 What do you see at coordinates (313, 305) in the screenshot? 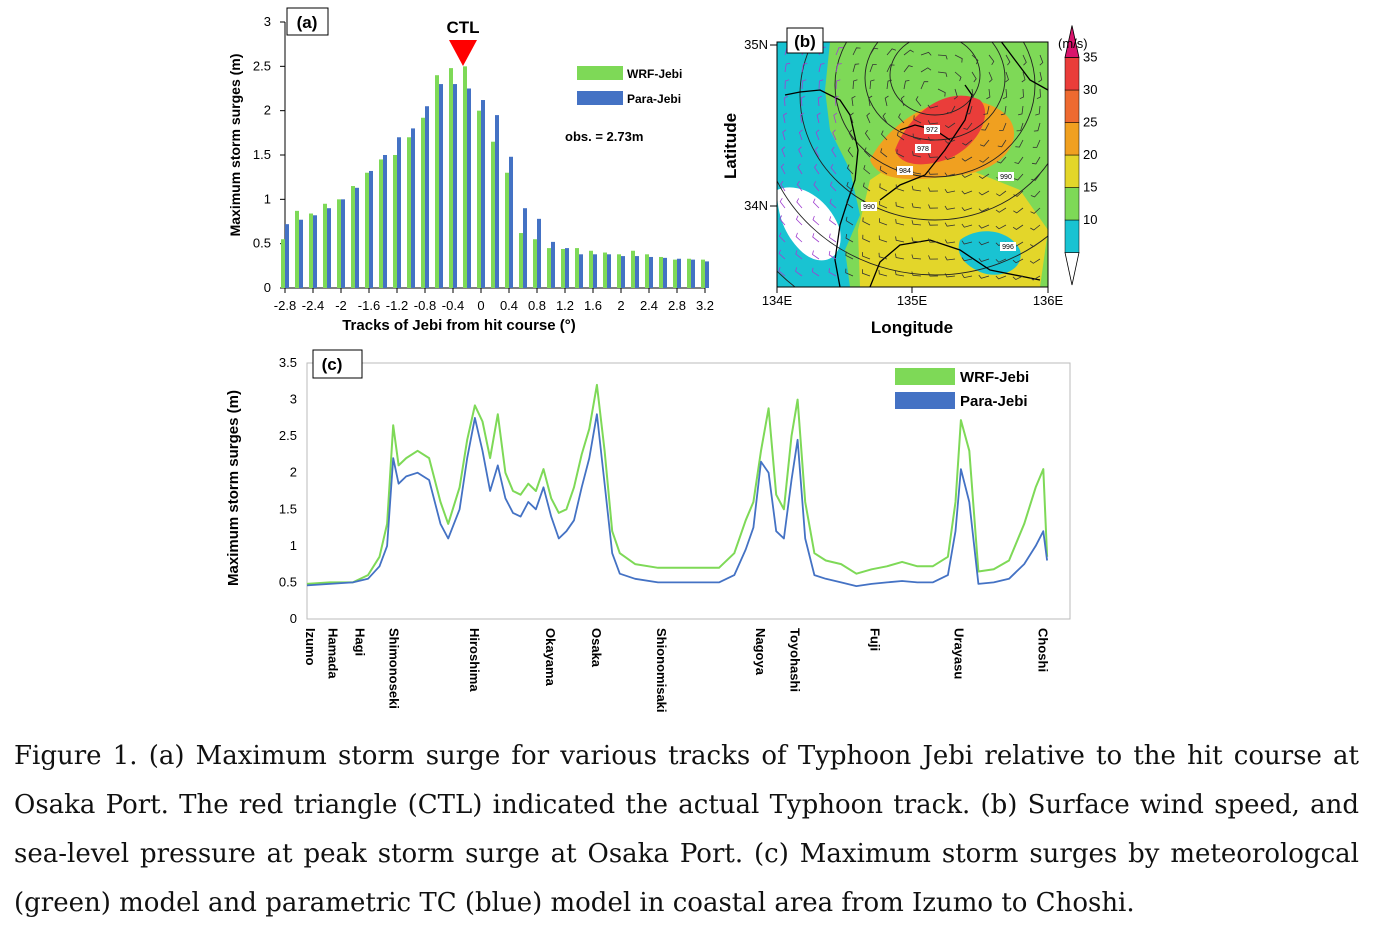
I see `x-tick-label: -2.4` at bounding box center [313, 305].